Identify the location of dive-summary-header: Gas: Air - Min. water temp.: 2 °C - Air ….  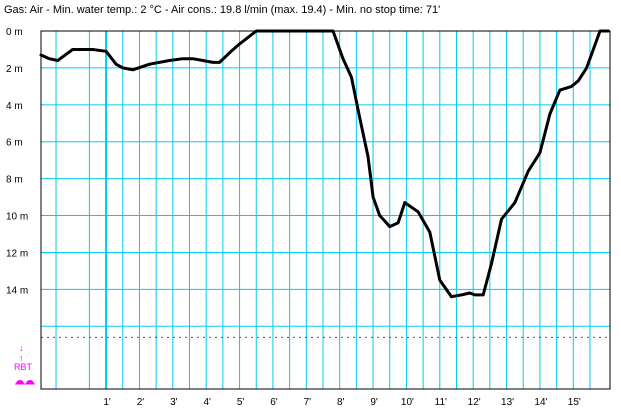
(222, 10).